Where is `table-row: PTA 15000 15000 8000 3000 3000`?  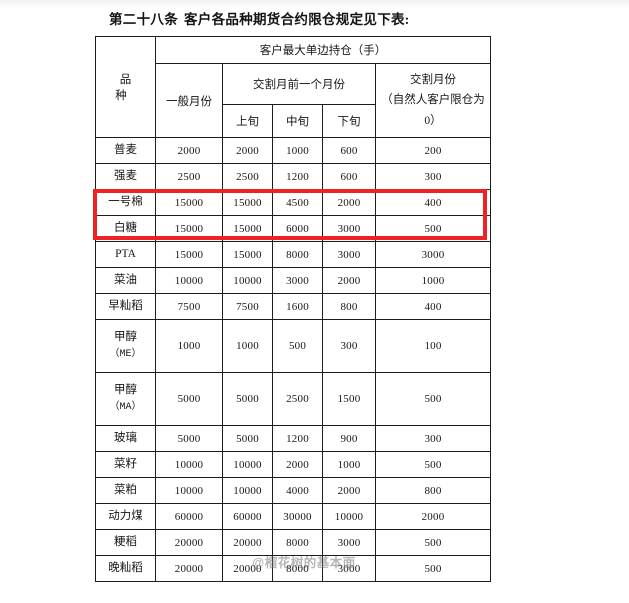
table-row: PTA 15000 15000 8000 3000 3000 is located at coordinates (293, 254).